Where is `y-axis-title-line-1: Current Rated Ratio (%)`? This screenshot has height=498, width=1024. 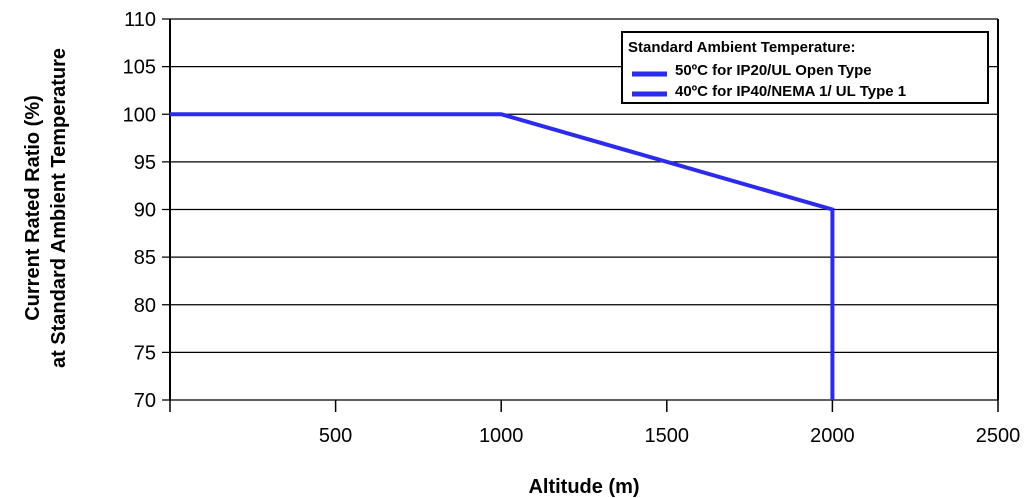 y-axis-title-line-1: Current Rated Ratio (%) is located at coordinates (33, 208).